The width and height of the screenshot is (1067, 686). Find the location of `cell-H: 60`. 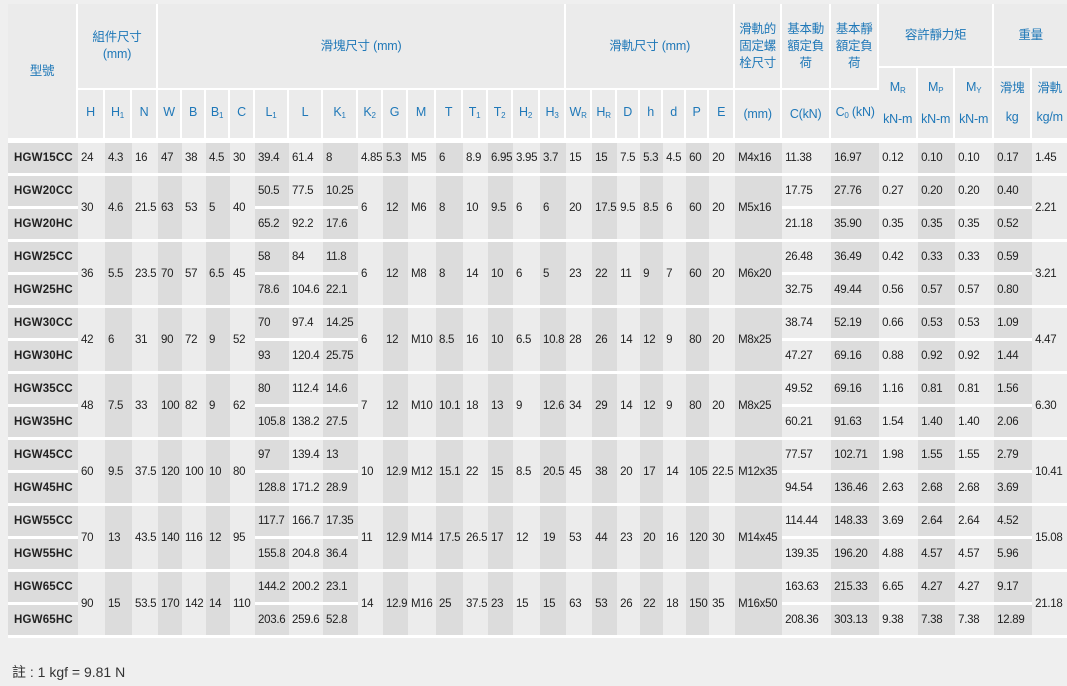

cell-H: 60 is located at coordinates (91, 470).